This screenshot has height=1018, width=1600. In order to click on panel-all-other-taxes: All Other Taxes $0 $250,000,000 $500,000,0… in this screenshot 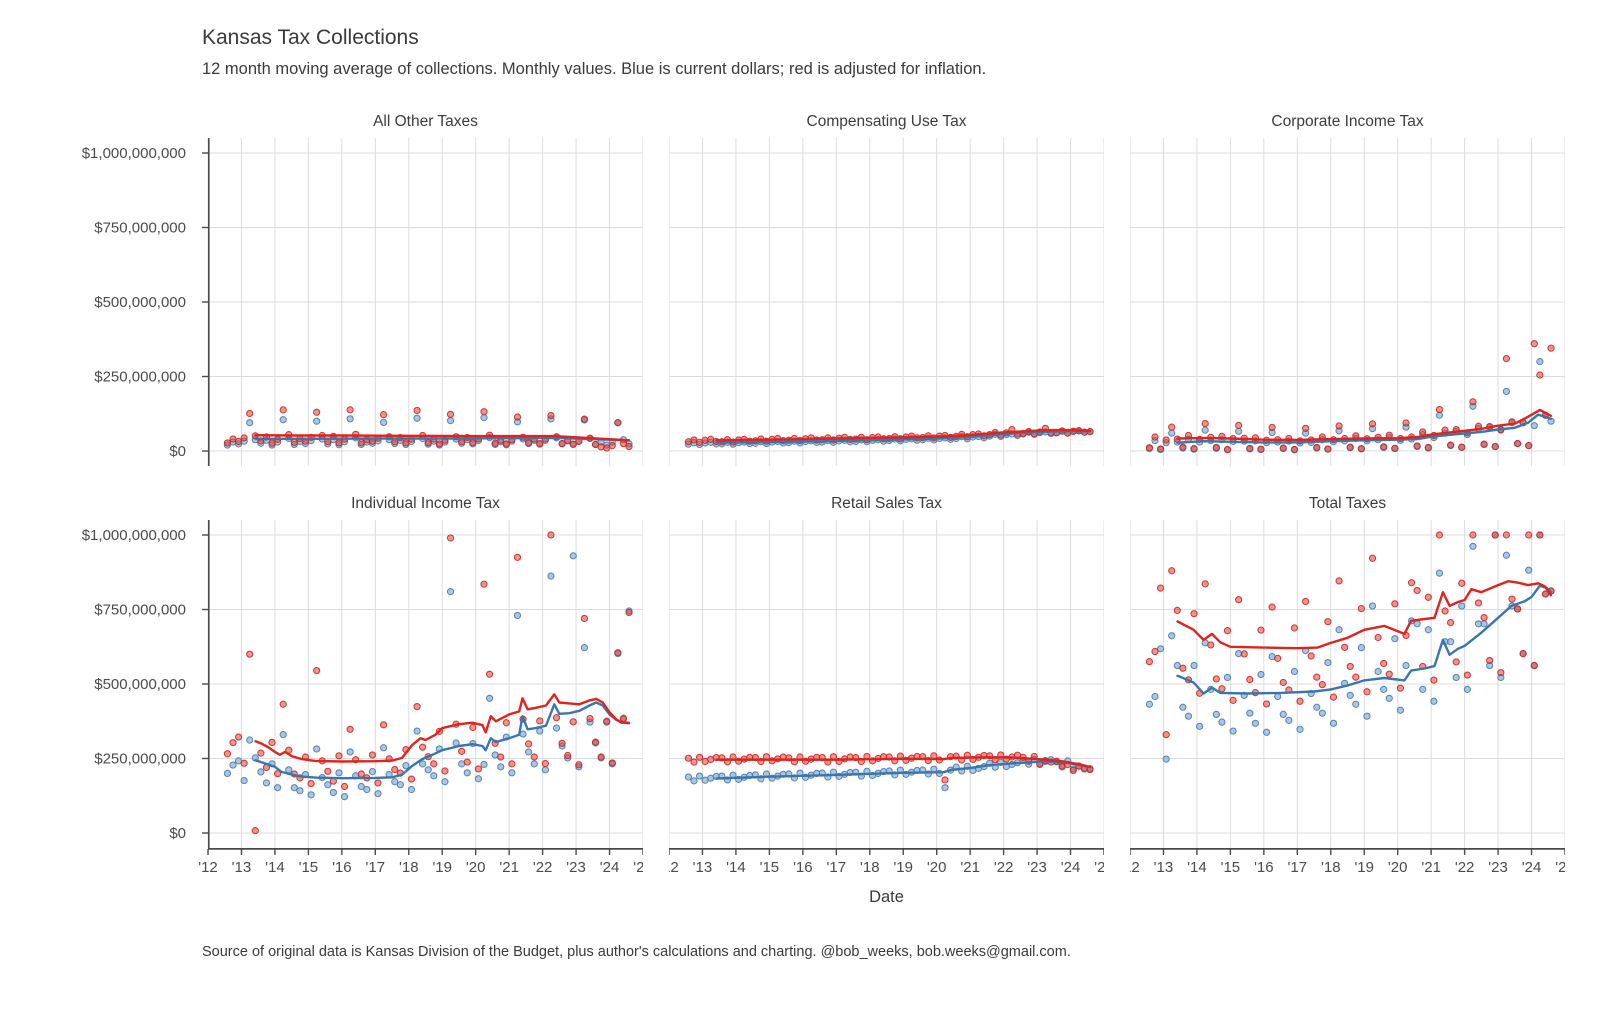, I will do `click(334, 289)`.